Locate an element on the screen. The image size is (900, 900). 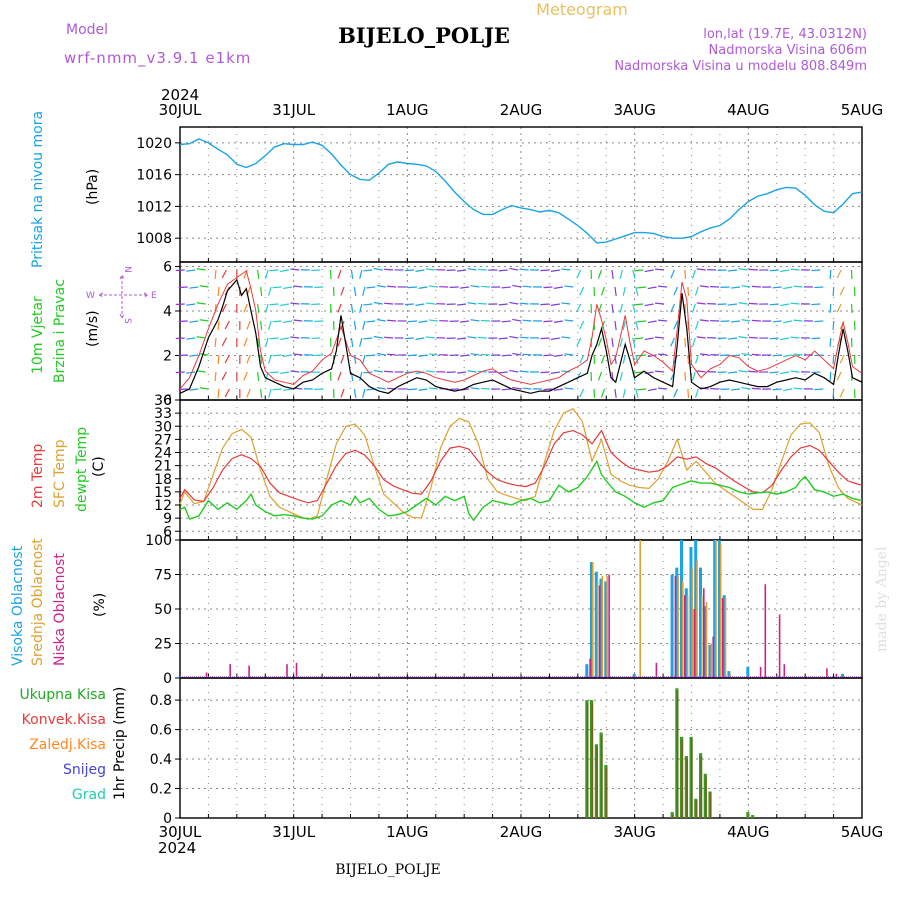
x-tick-top-30JUL: 30JUL is located at coordinates (180, 110).